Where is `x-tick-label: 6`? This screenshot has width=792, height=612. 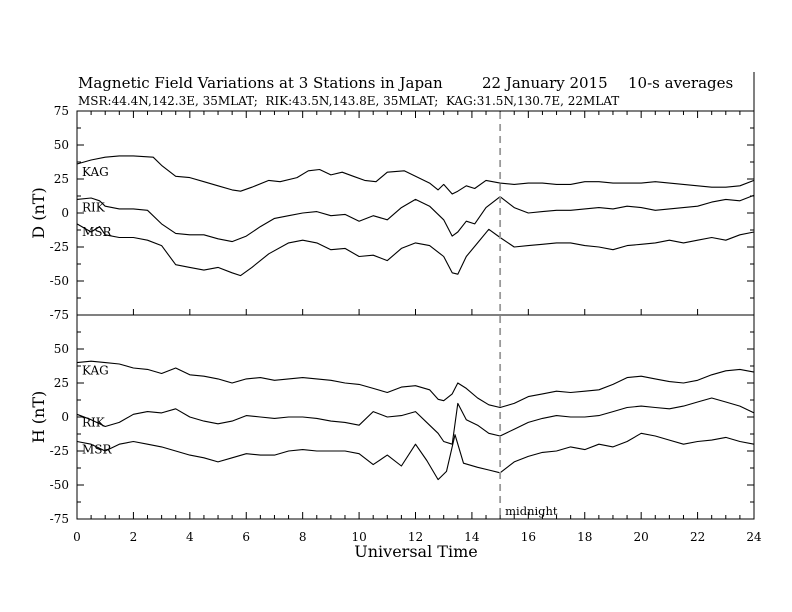
x-tick-label: 6 is located at coordinates (246, 537).